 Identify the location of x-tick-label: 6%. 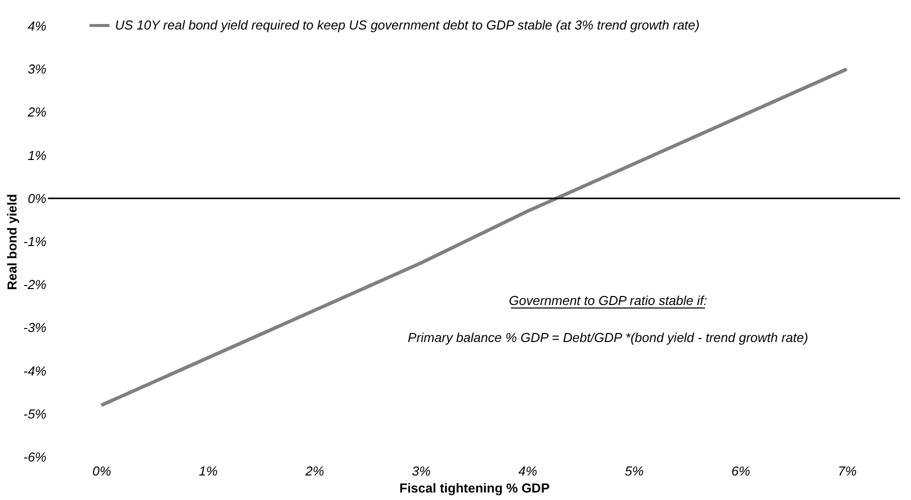
(740, 471).